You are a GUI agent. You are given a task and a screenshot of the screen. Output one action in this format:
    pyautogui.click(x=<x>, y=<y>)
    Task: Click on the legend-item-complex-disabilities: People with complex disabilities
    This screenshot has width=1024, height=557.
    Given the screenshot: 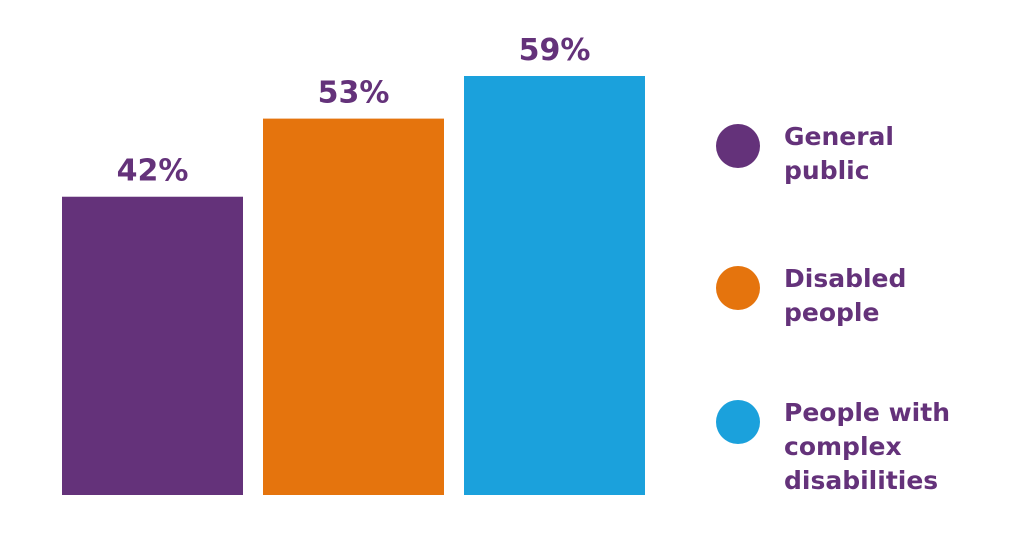 What is the action you would take?
    pyautogui.click(x=835, y=447)
    